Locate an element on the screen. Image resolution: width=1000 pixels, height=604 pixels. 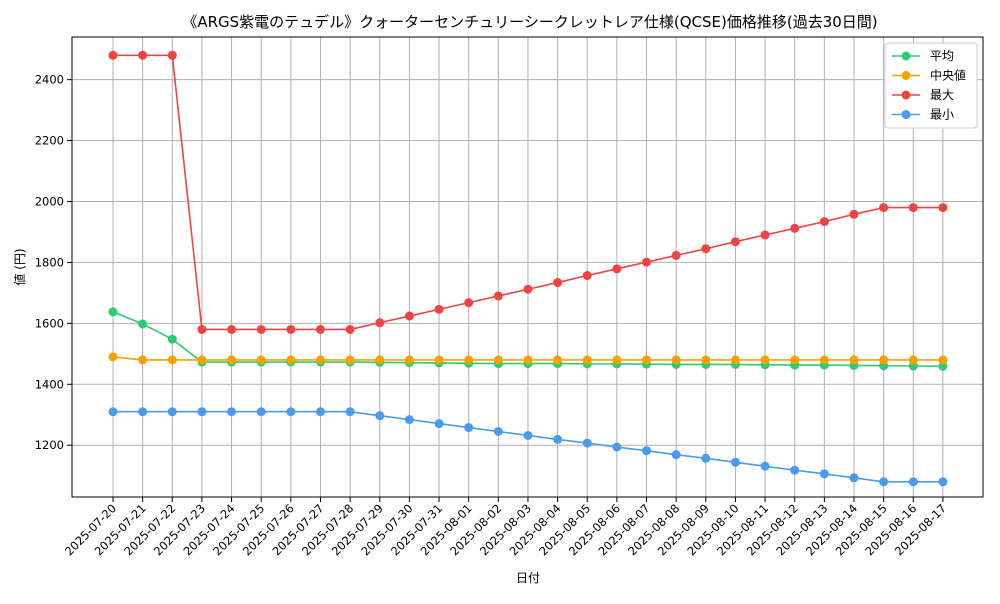
y-axis-label: 値 (円) is located at coordinates (19, 266).